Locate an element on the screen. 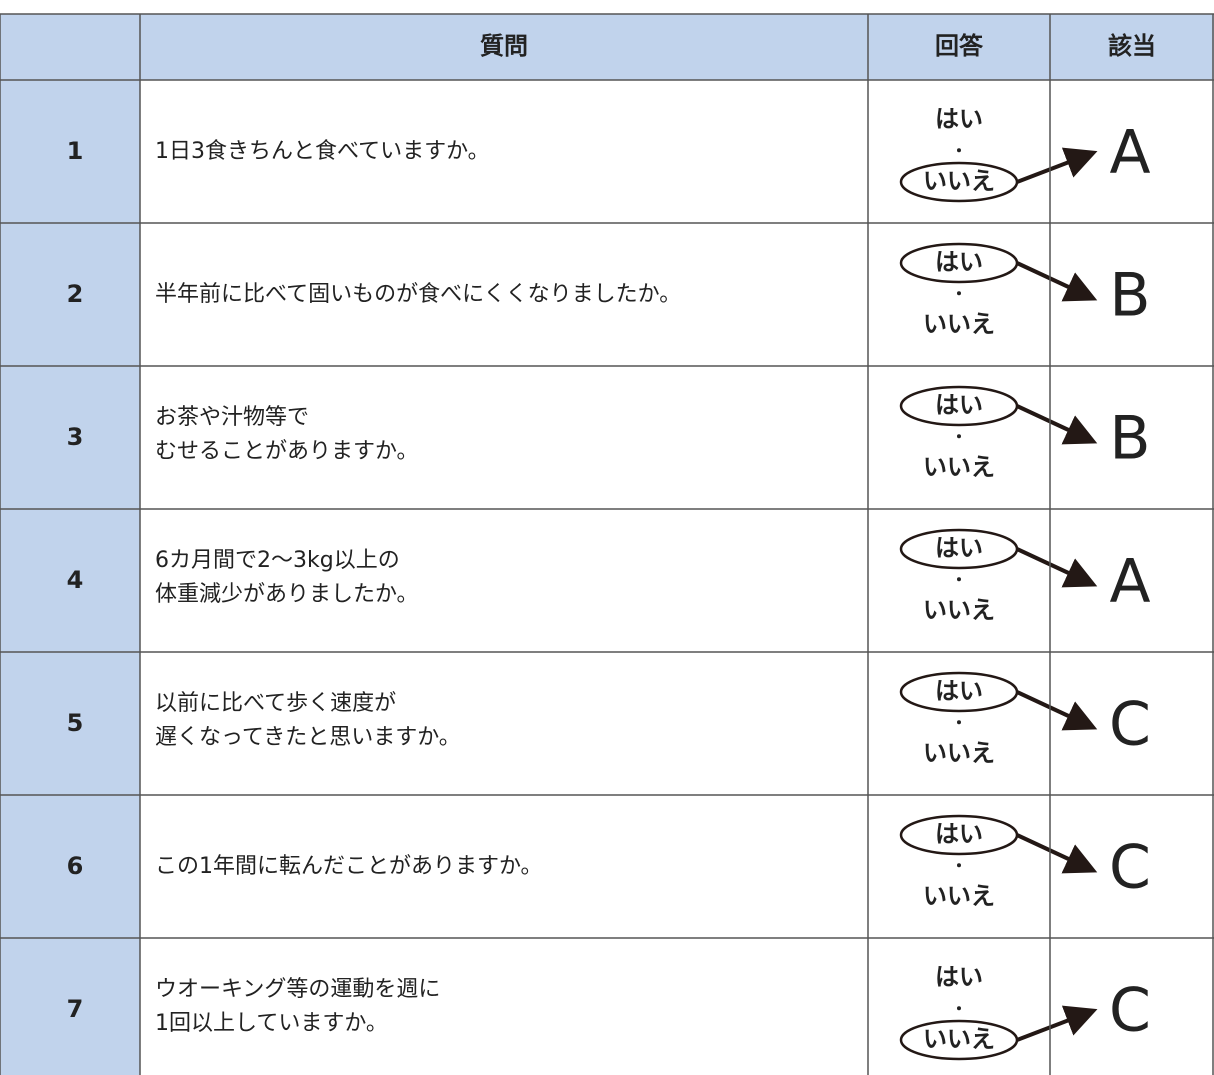 Image resolution: width=1214 pixels, height=1075 pixels. row-number: 6 is located at coordinates (75, 866).